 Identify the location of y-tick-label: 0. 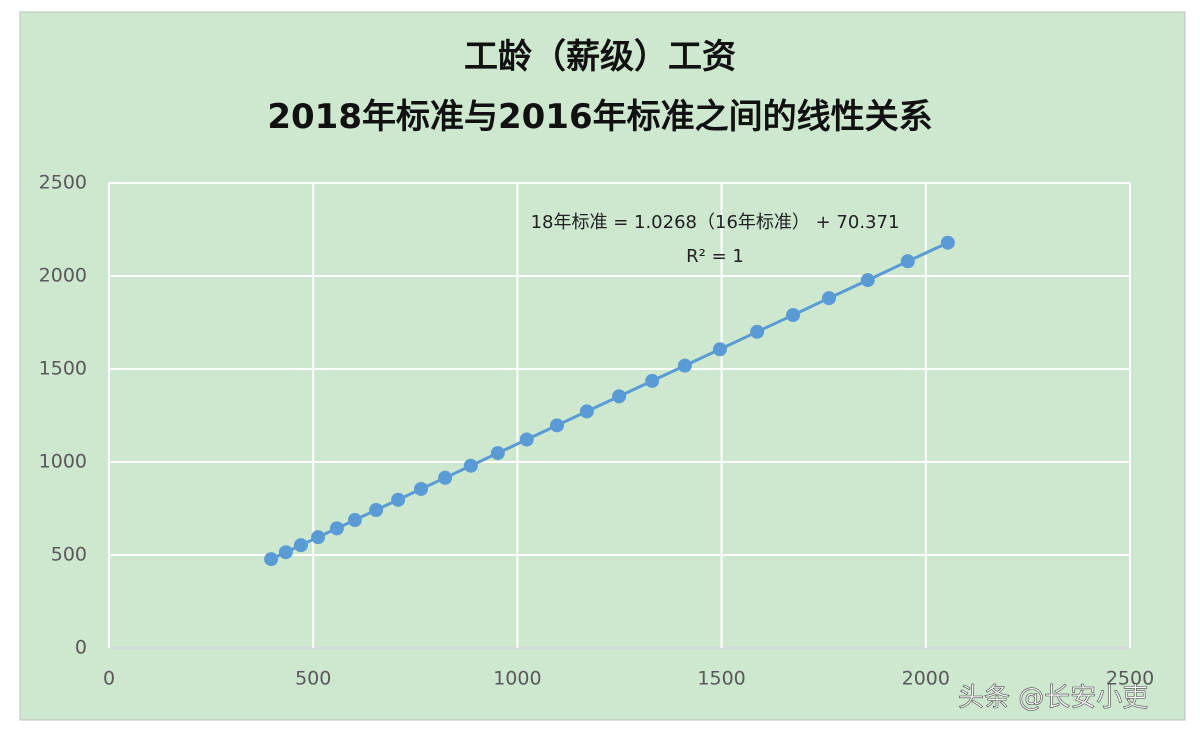
(81, 648).